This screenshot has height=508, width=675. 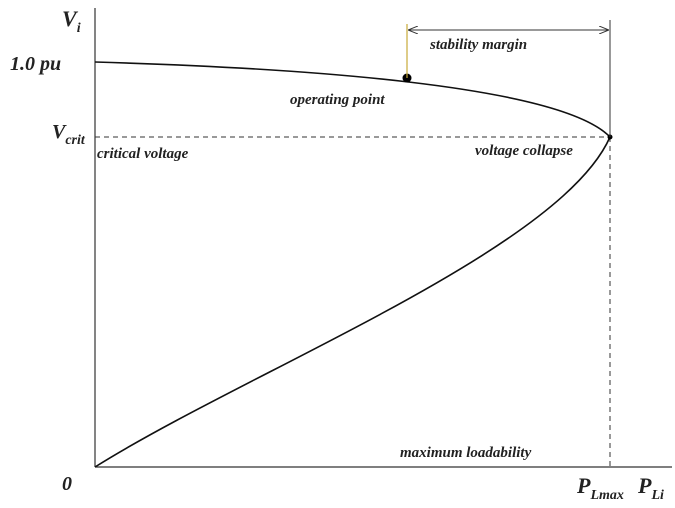 I want to click on y-axis-symbol: V, so click(x=70, y=18).